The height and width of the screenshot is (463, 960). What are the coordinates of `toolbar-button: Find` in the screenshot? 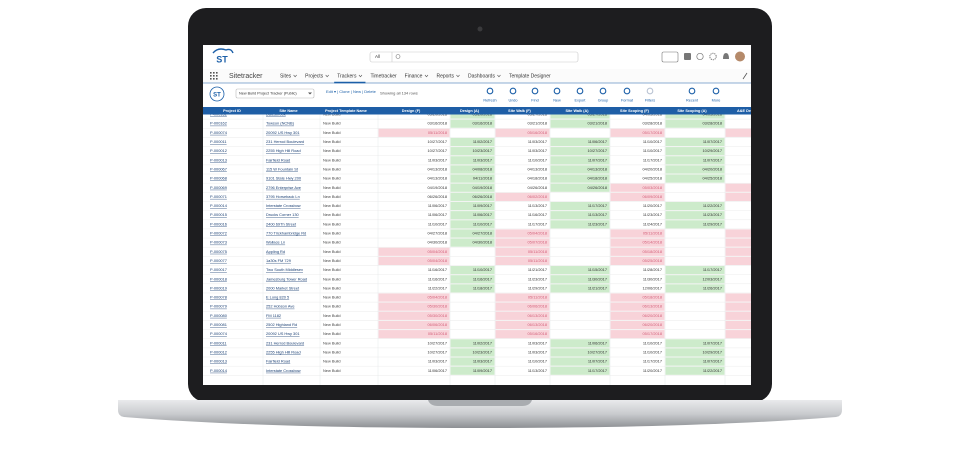 It's located at (534, 101).